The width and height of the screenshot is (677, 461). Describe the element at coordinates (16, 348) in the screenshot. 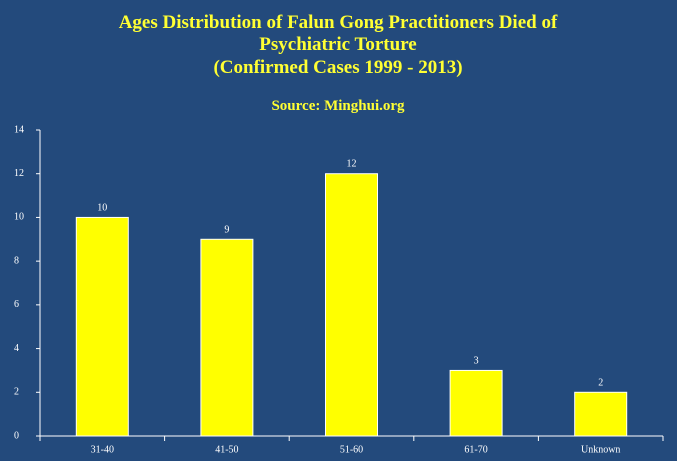

I see `y-tick-label: 4` at that location.